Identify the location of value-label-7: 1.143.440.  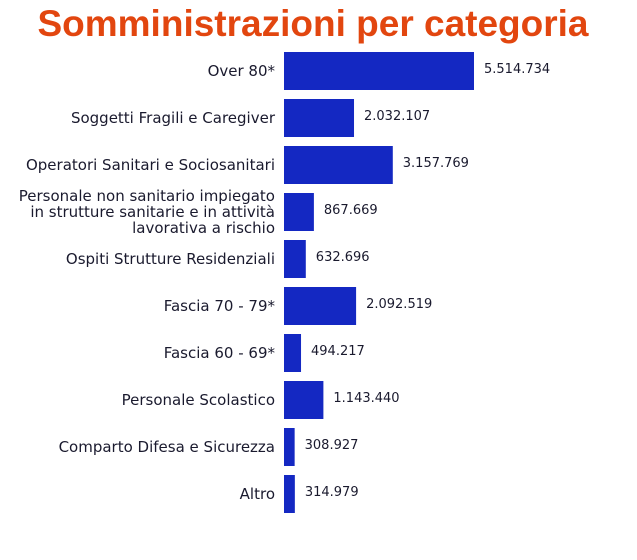
(366, 398).